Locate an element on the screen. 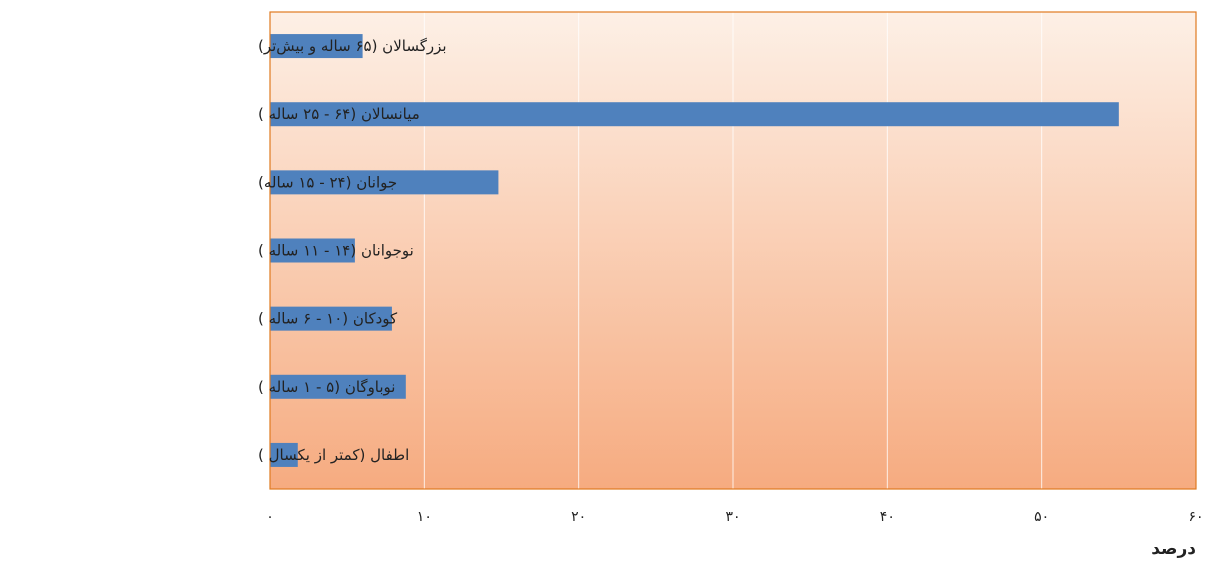 This screenshot has width=1220, height=563. category-label: بزرگسالان (۶۵ ساله و بیش‌تر) is located at coordinates (352, 46).